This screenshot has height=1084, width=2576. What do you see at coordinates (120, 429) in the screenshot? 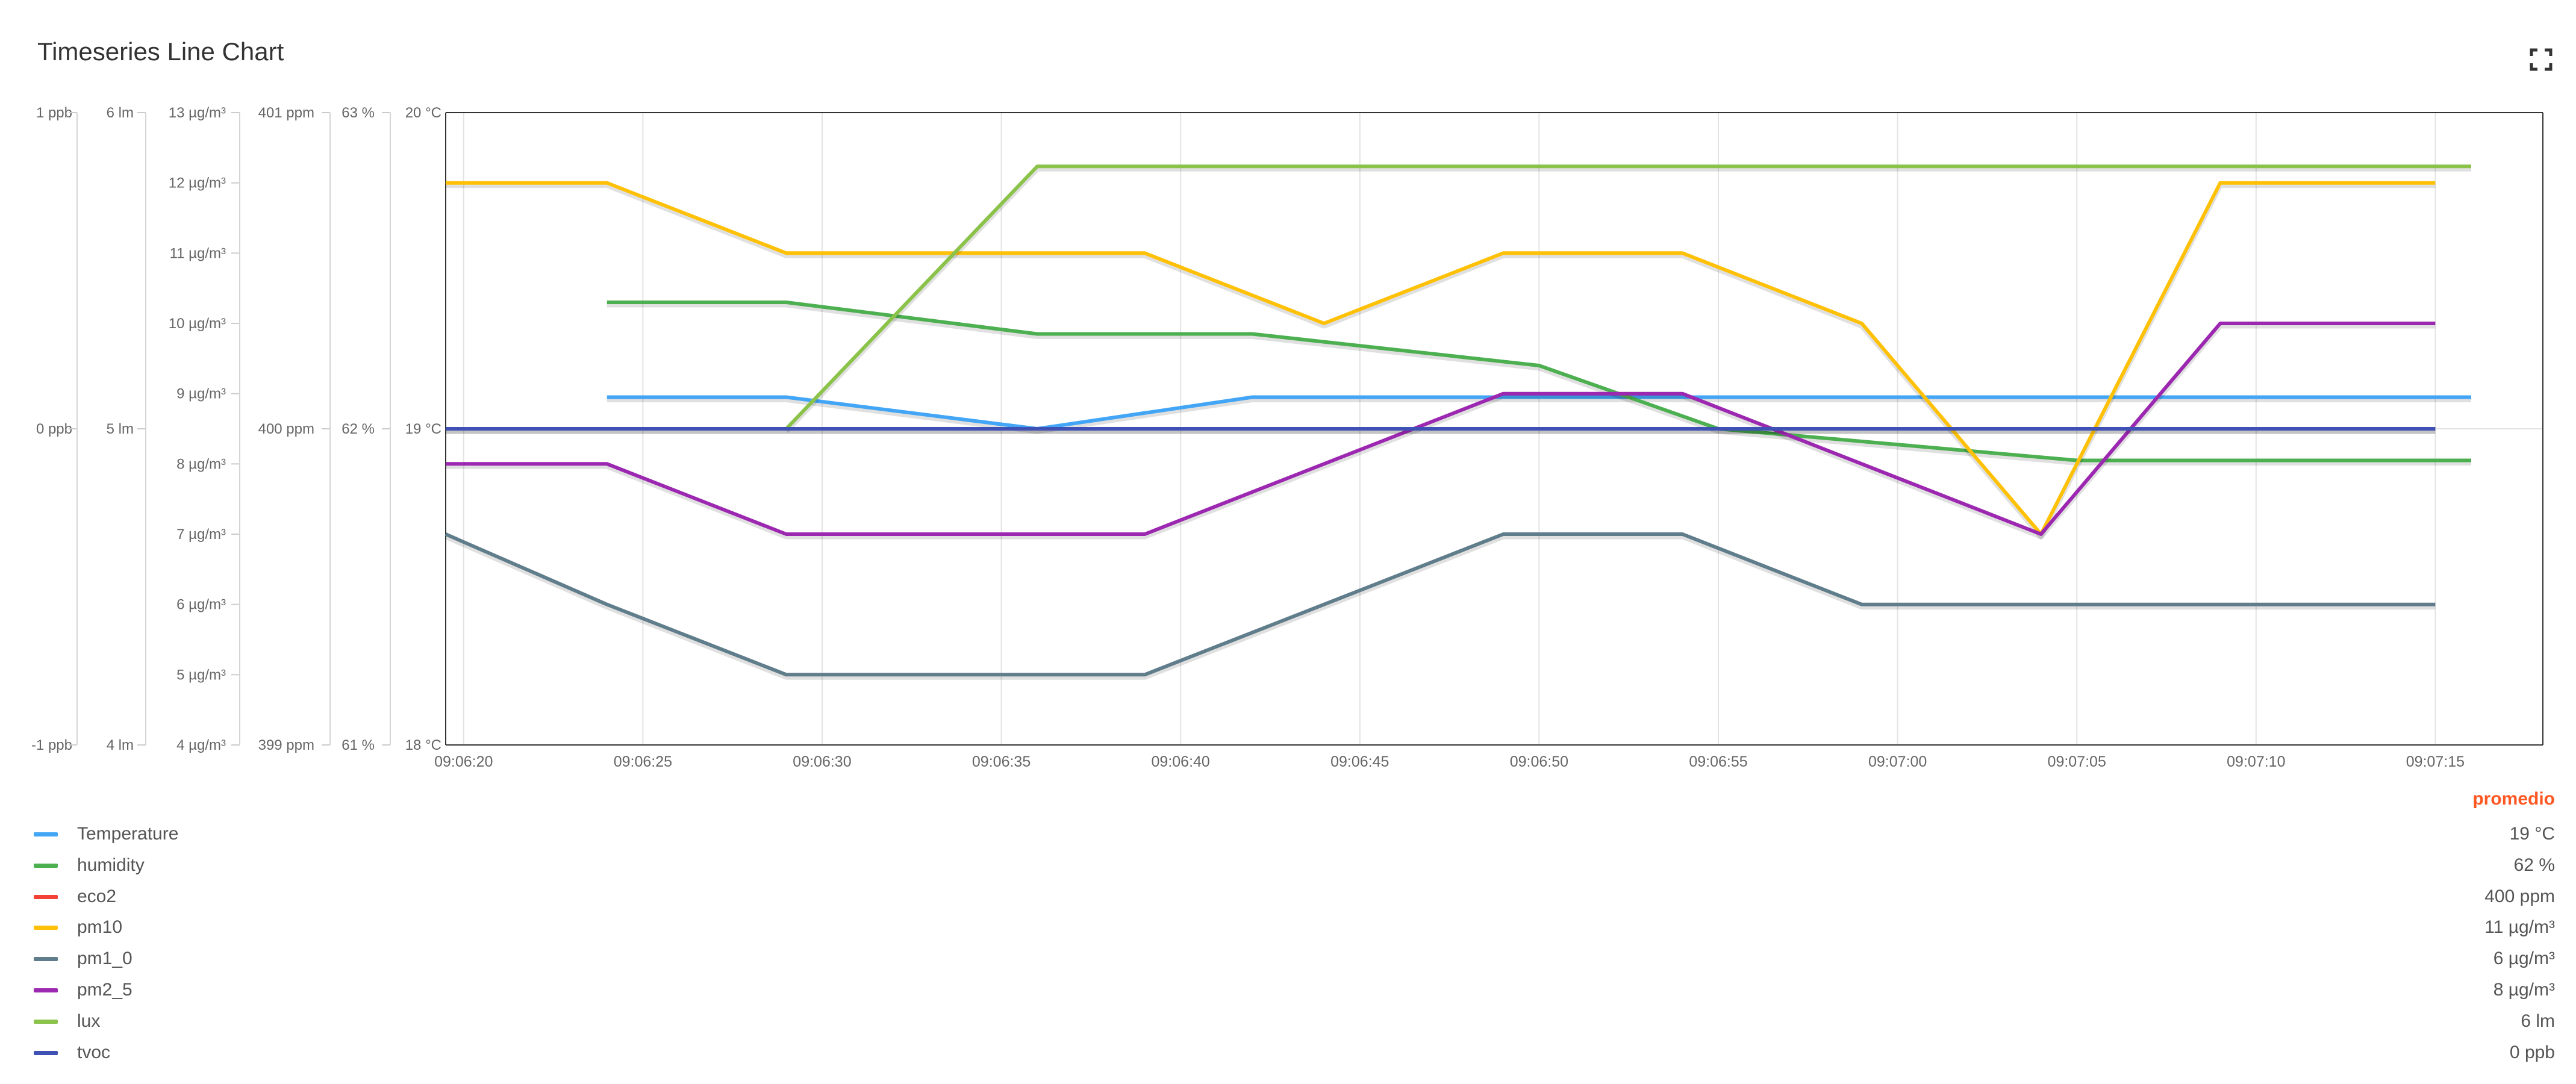
I see `y-tick-label: 5 lm` at bounding box center [120, 429].